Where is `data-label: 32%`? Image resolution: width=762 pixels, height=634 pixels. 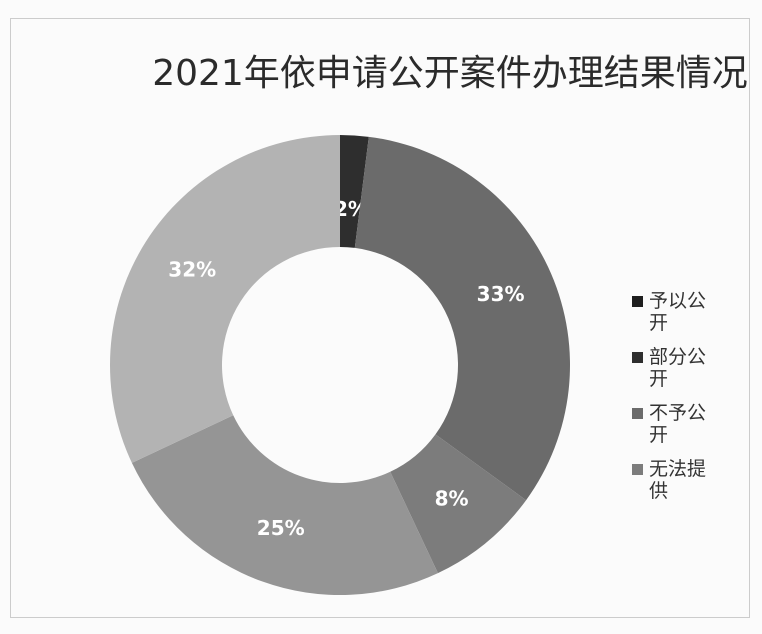
data-label: 32% is located at coordinates (192, 270).